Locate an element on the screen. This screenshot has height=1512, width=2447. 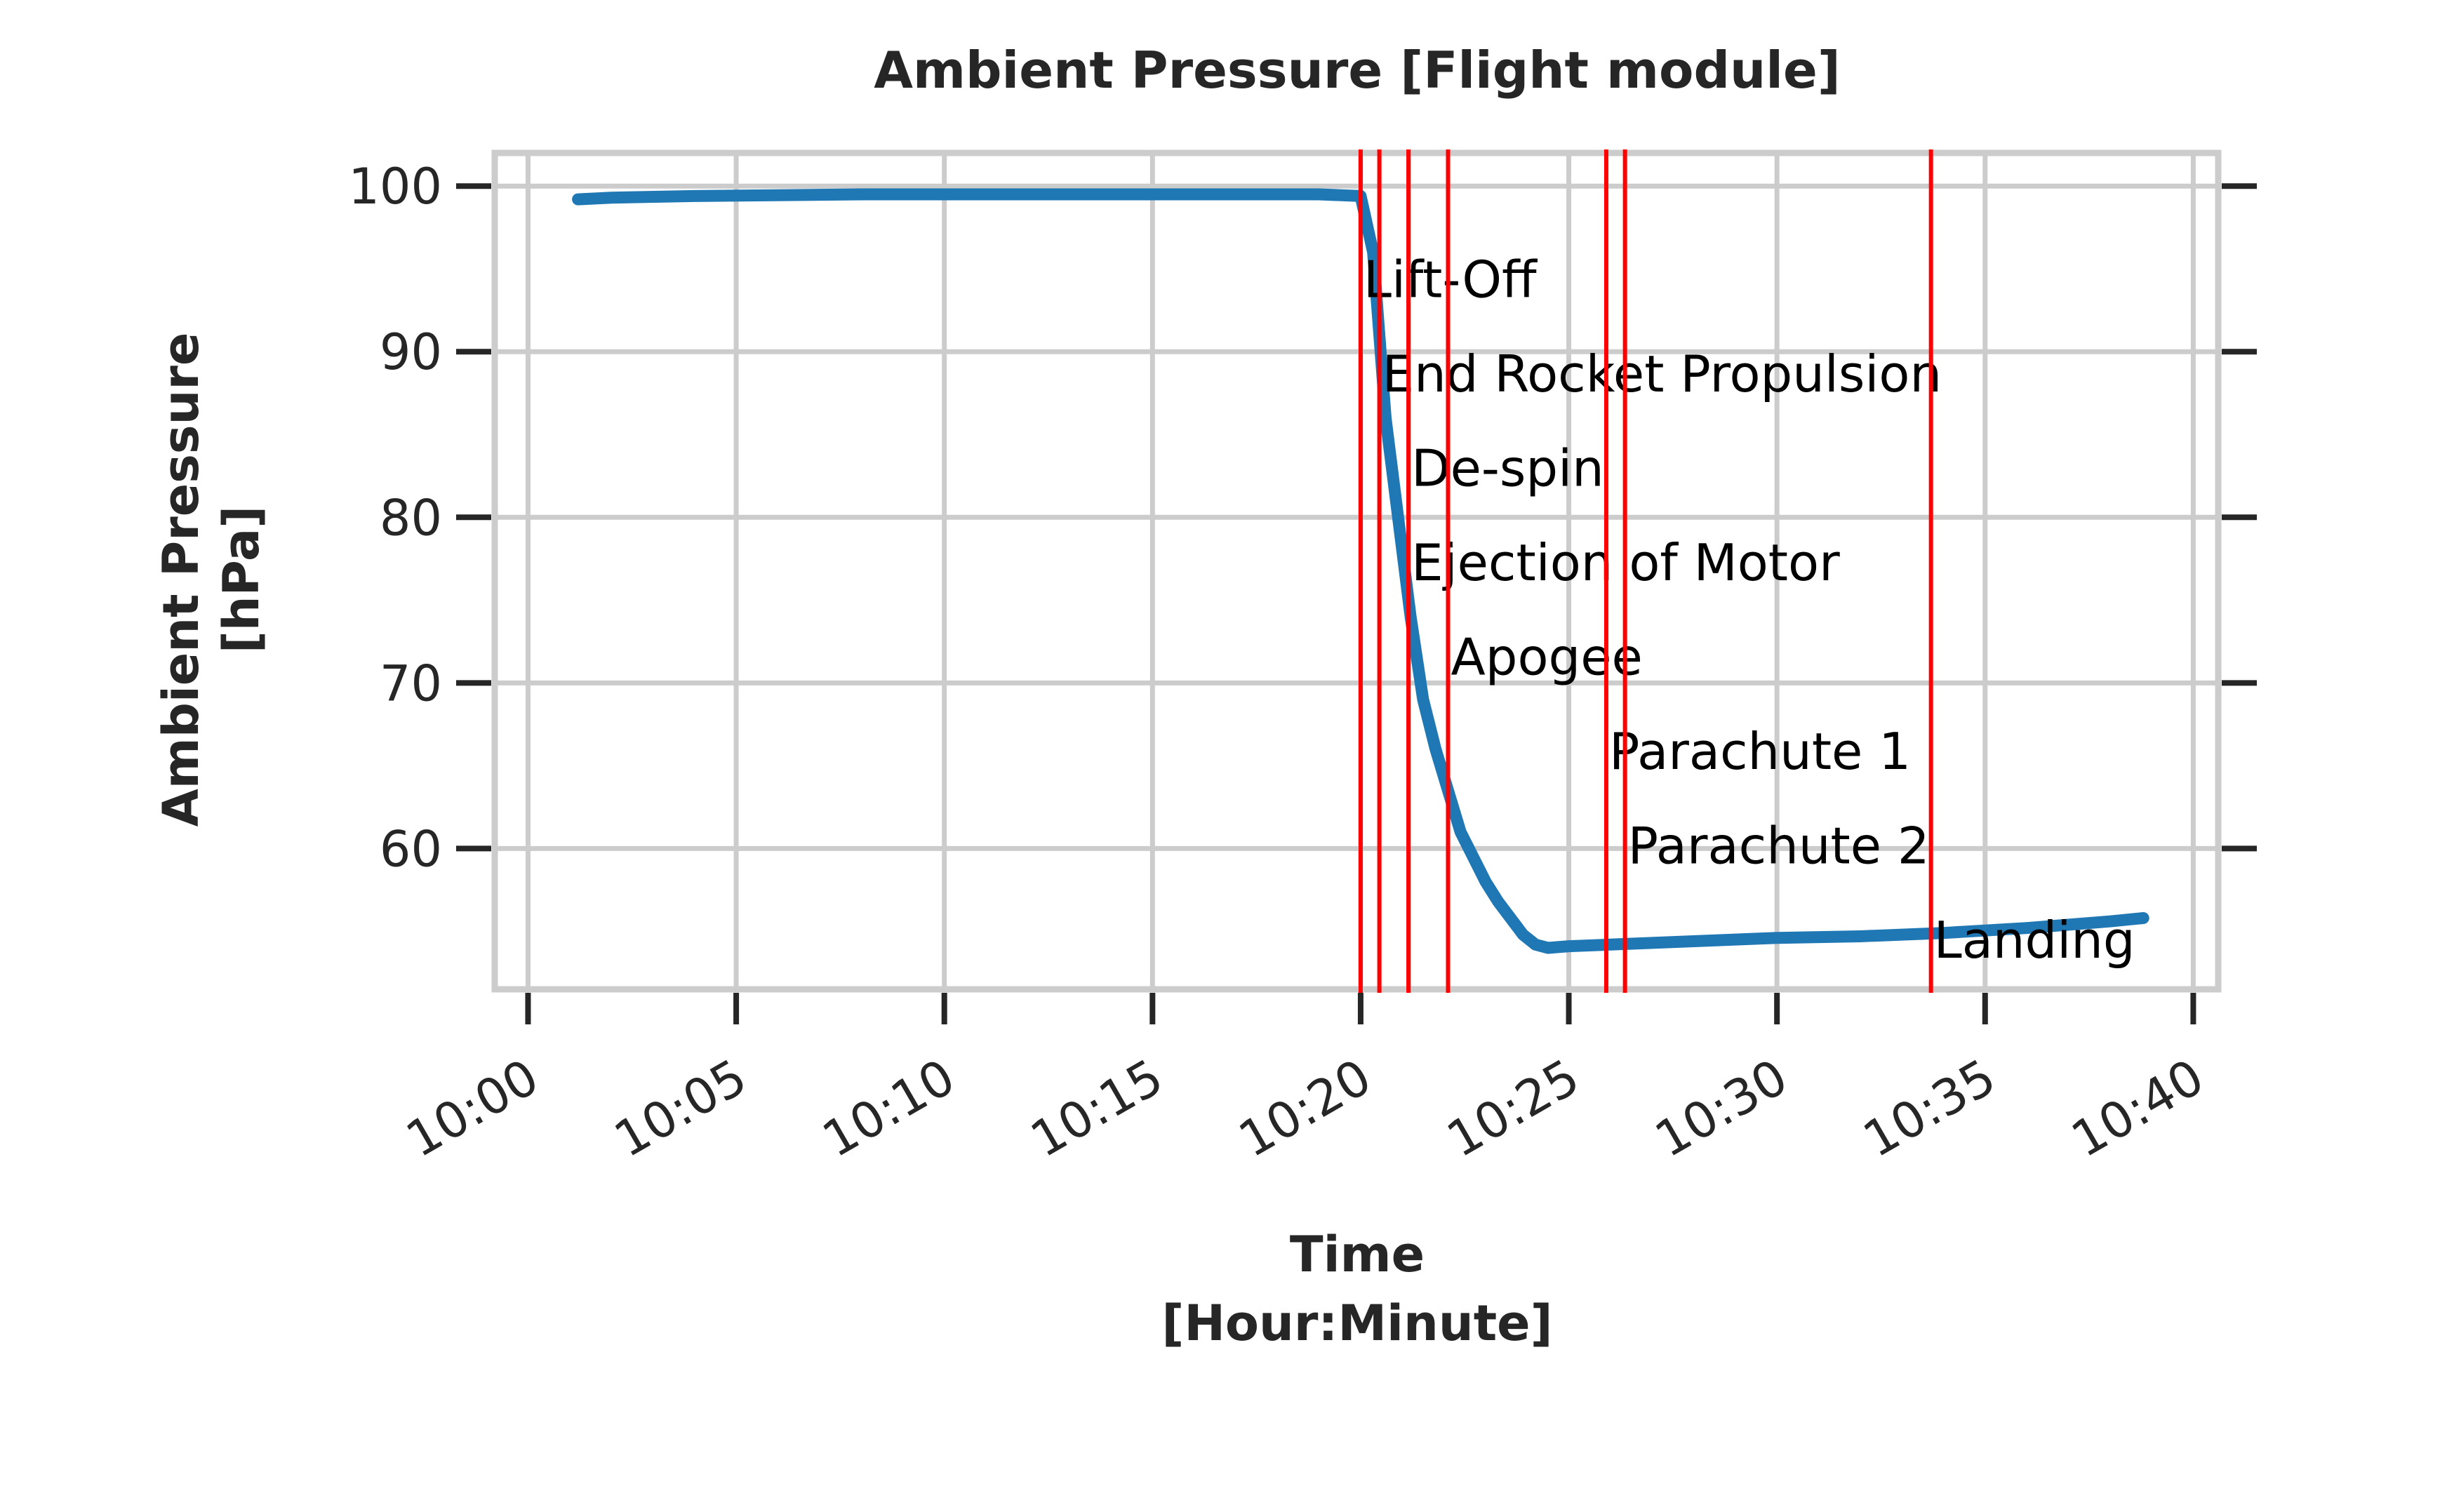
event-label-lift-off: Lift-Off is located at coordinates (1450, 279).